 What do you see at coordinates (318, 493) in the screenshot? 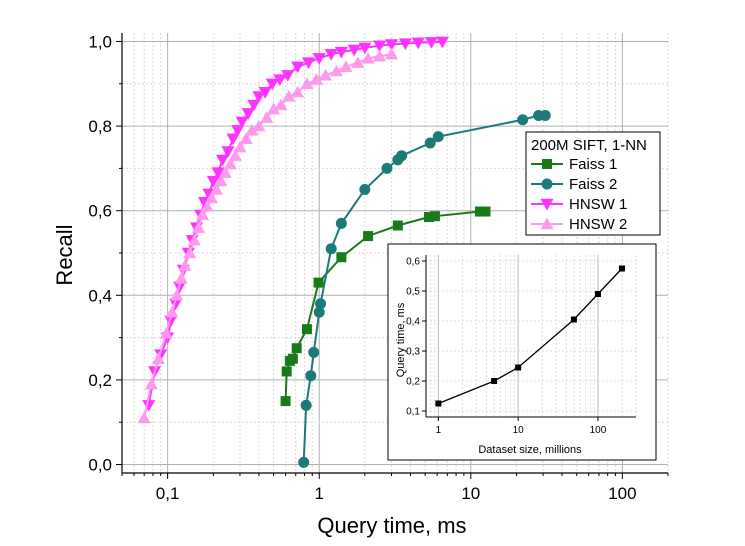
I see `x-tick-label: 1` at bounding box center [318, 493].